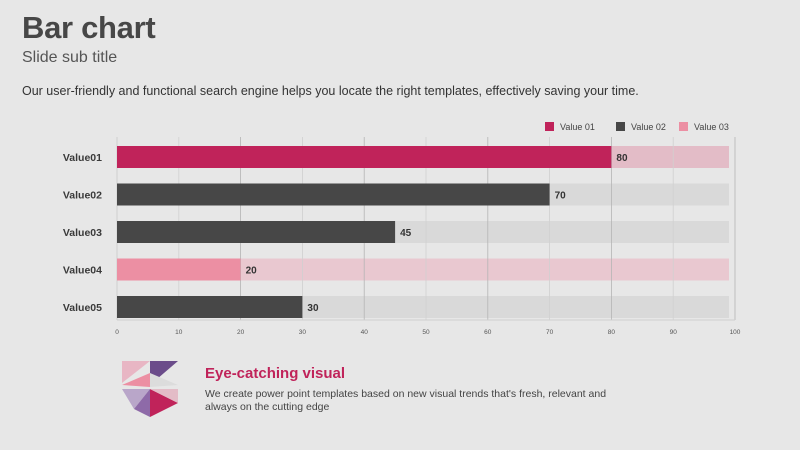 This screenshot has width=800, height=450. I want to click on slide-subtitle: Slide sub title, so click(70, 57).